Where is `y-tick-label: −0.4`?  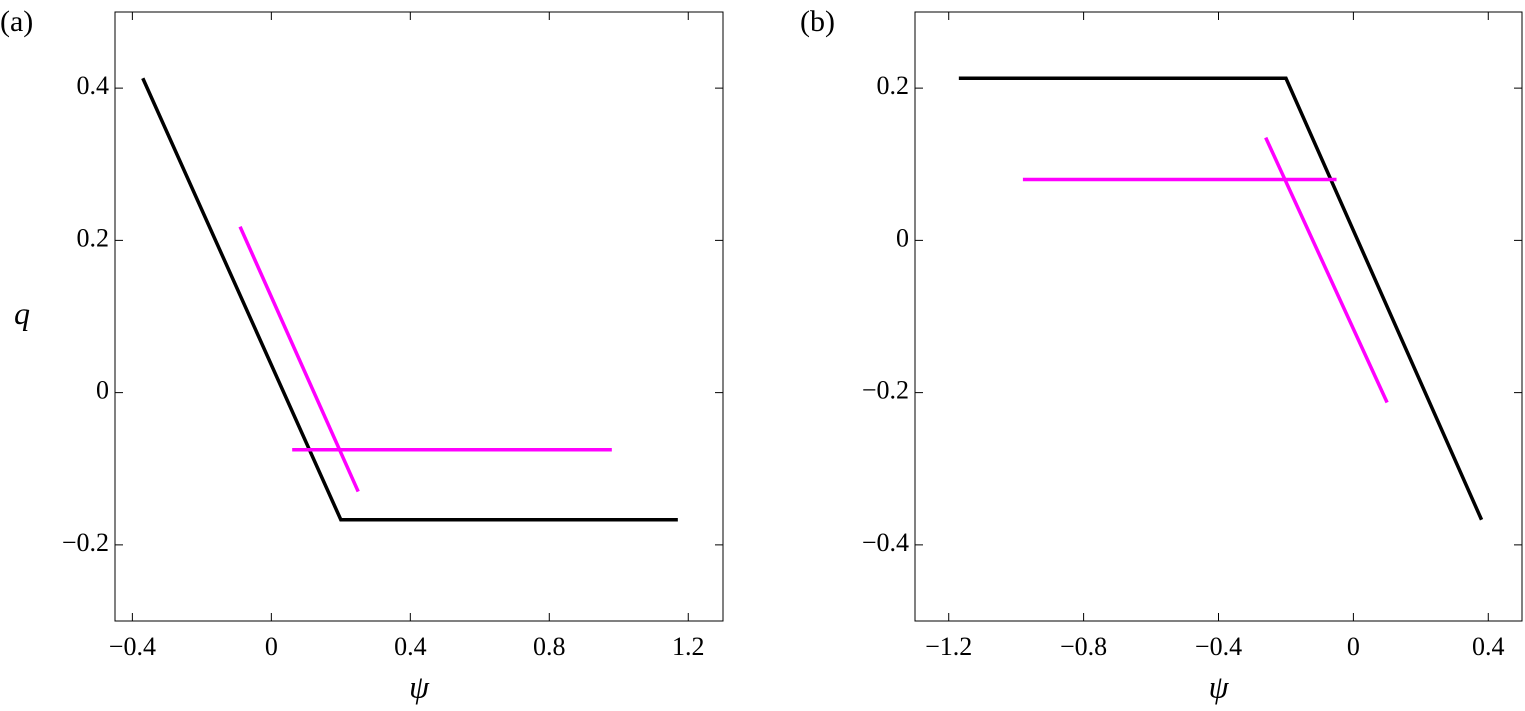
y-tick-label: −0.4 is located at coordinates (885, 542).